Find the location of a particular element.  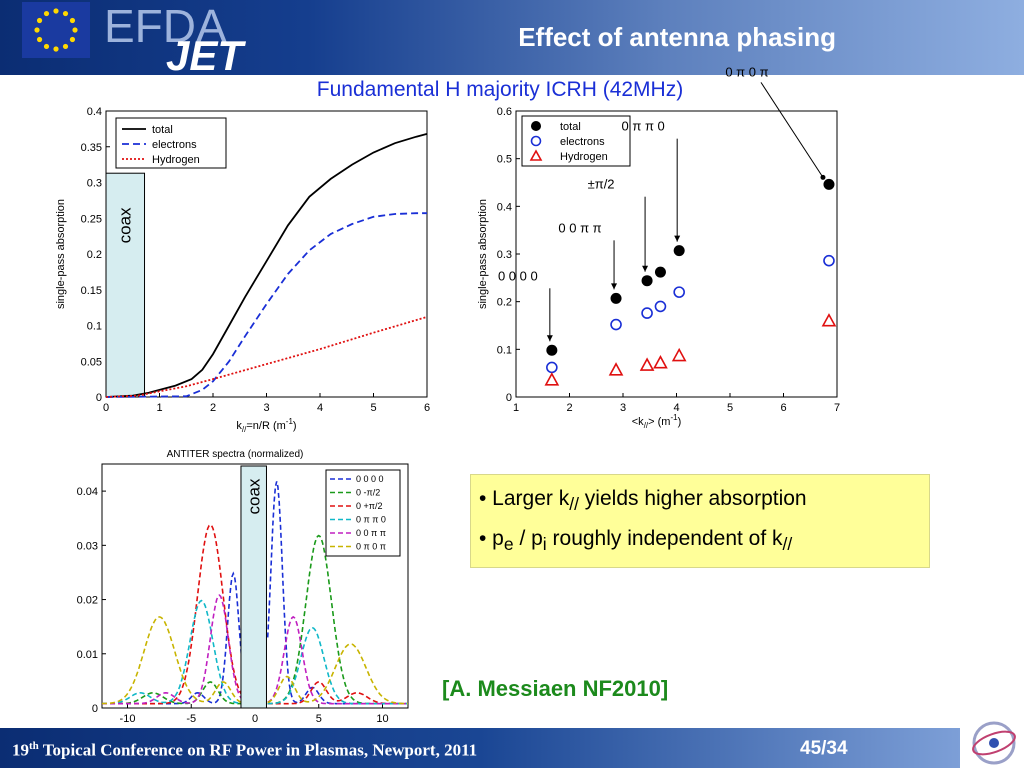

y-tick-label: 0.1 is located at coordinates (94, 327).